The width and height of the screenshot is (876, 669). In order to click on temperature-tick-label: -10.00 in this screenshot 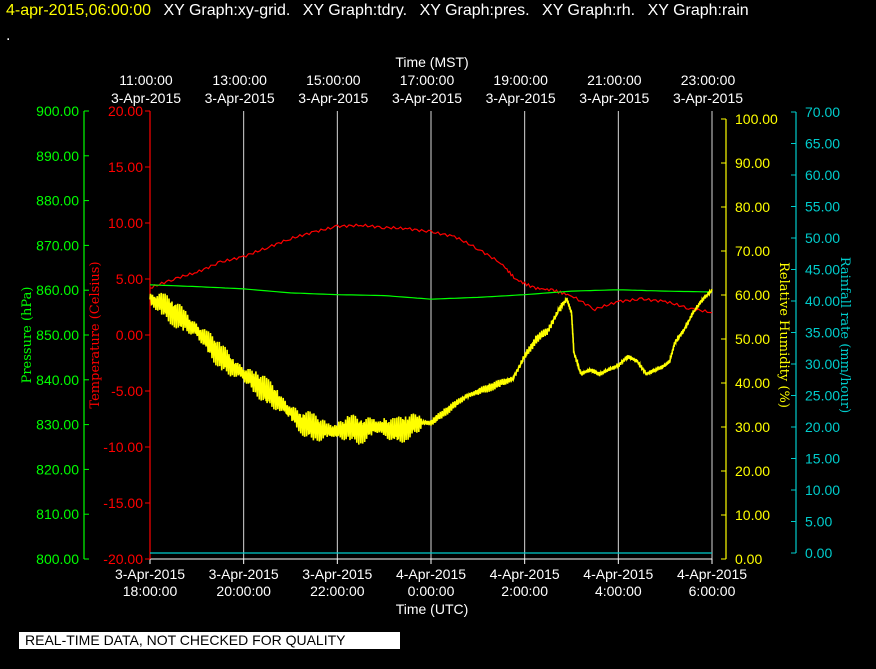, I will do `click(123, 447)`.